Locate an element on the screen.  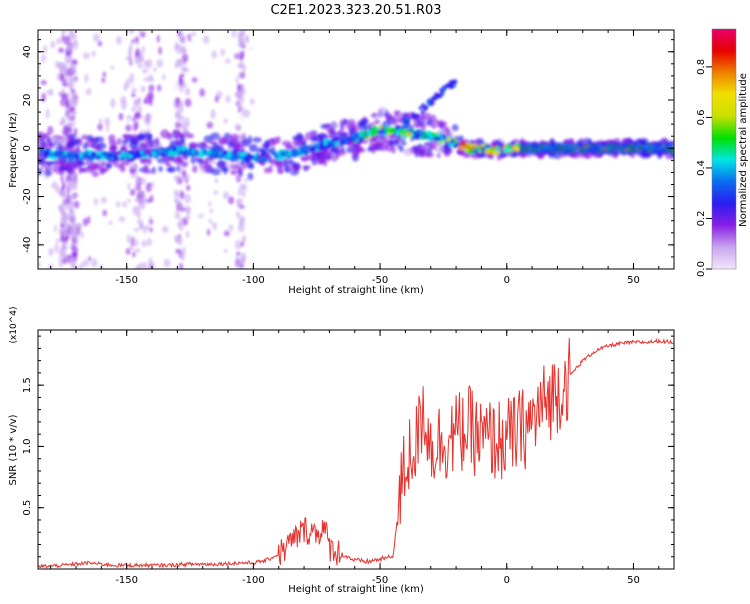
spectrogram-x-label: Height of straight line (km) is located at coordinates (356, 290).